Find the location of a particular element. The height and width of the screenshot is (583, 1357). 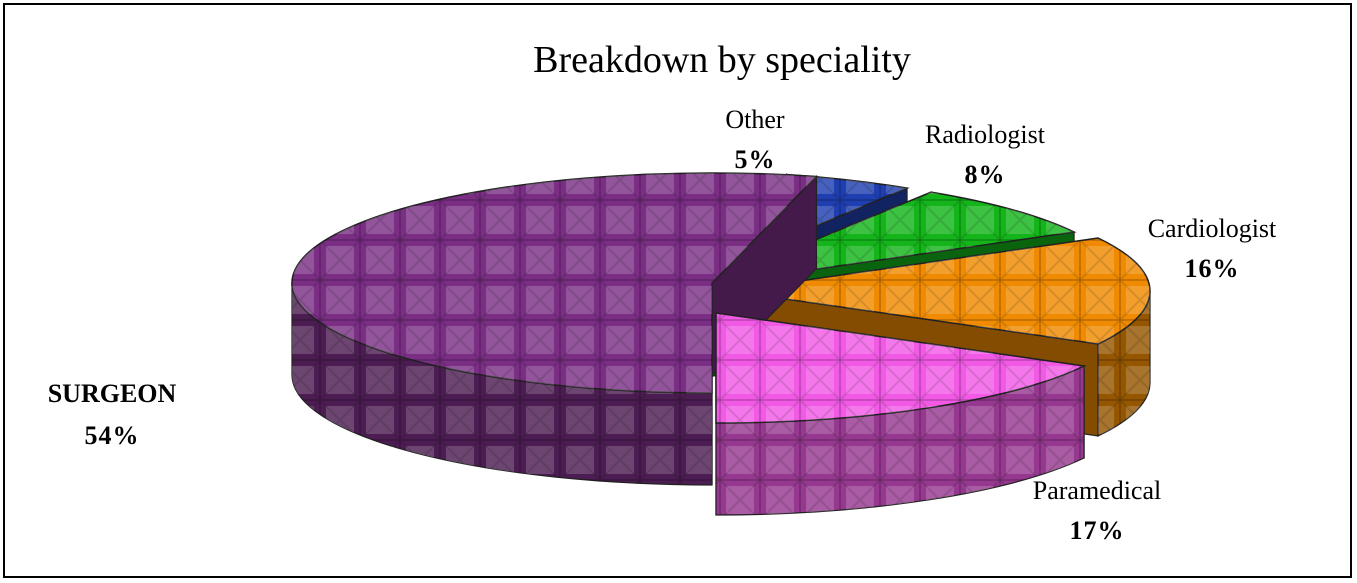

slice-label-cardiologist: Cardiologist is located at coordinates (1212, 228).